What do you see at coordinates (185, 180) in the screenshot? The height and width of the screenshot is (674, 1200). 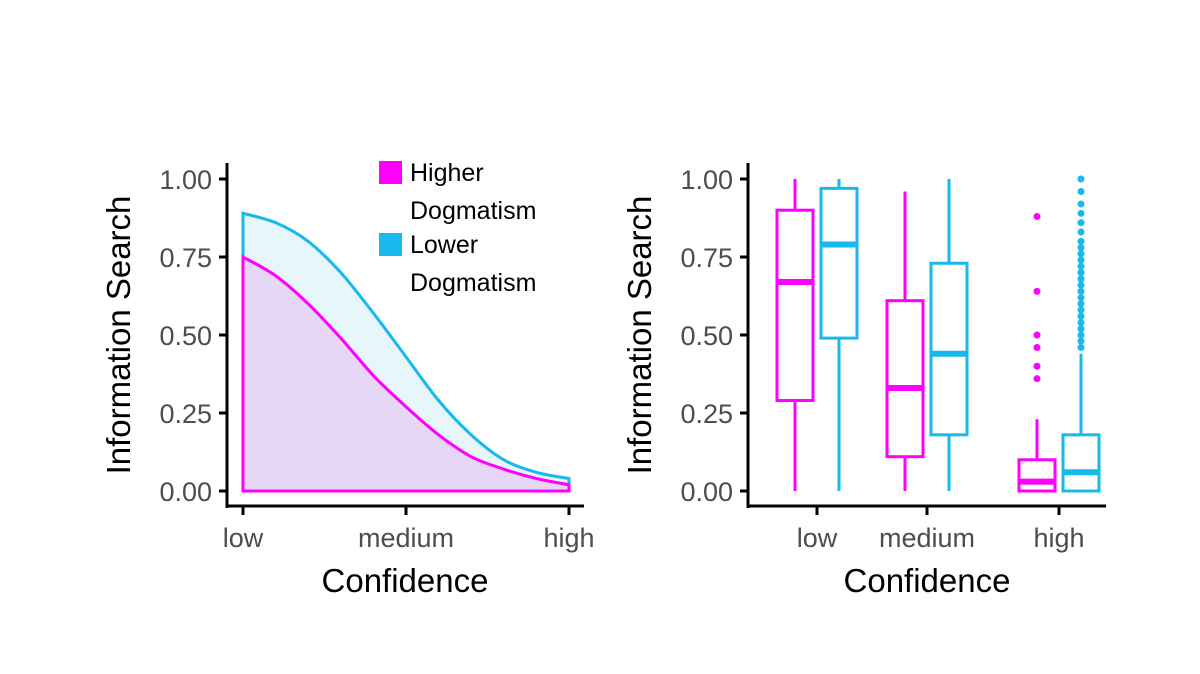 I see `area-y-tick-label: 1.00` at bounding box center [185, 180].